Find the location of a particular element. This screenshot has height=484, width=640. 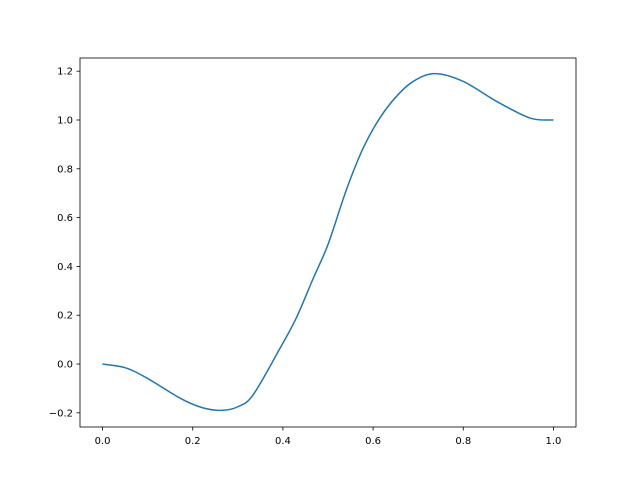

x-tick-label: 0.8 is located at coordinates (463, 441).